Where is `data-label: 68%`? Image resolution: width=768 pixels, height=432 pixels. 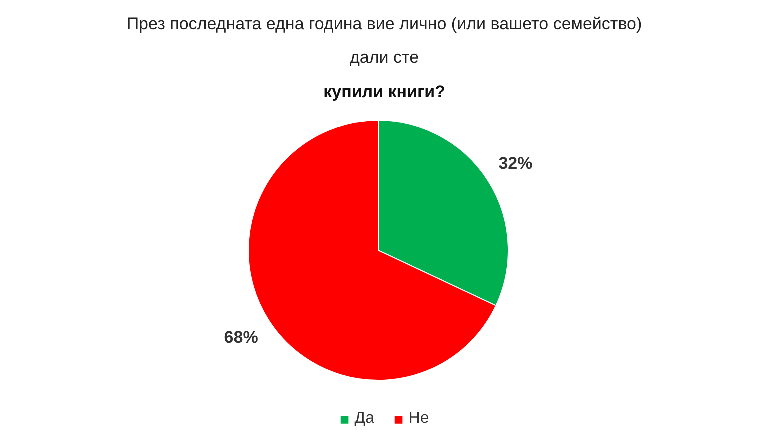 data-label: 68% is located at coordinates (241, 338).